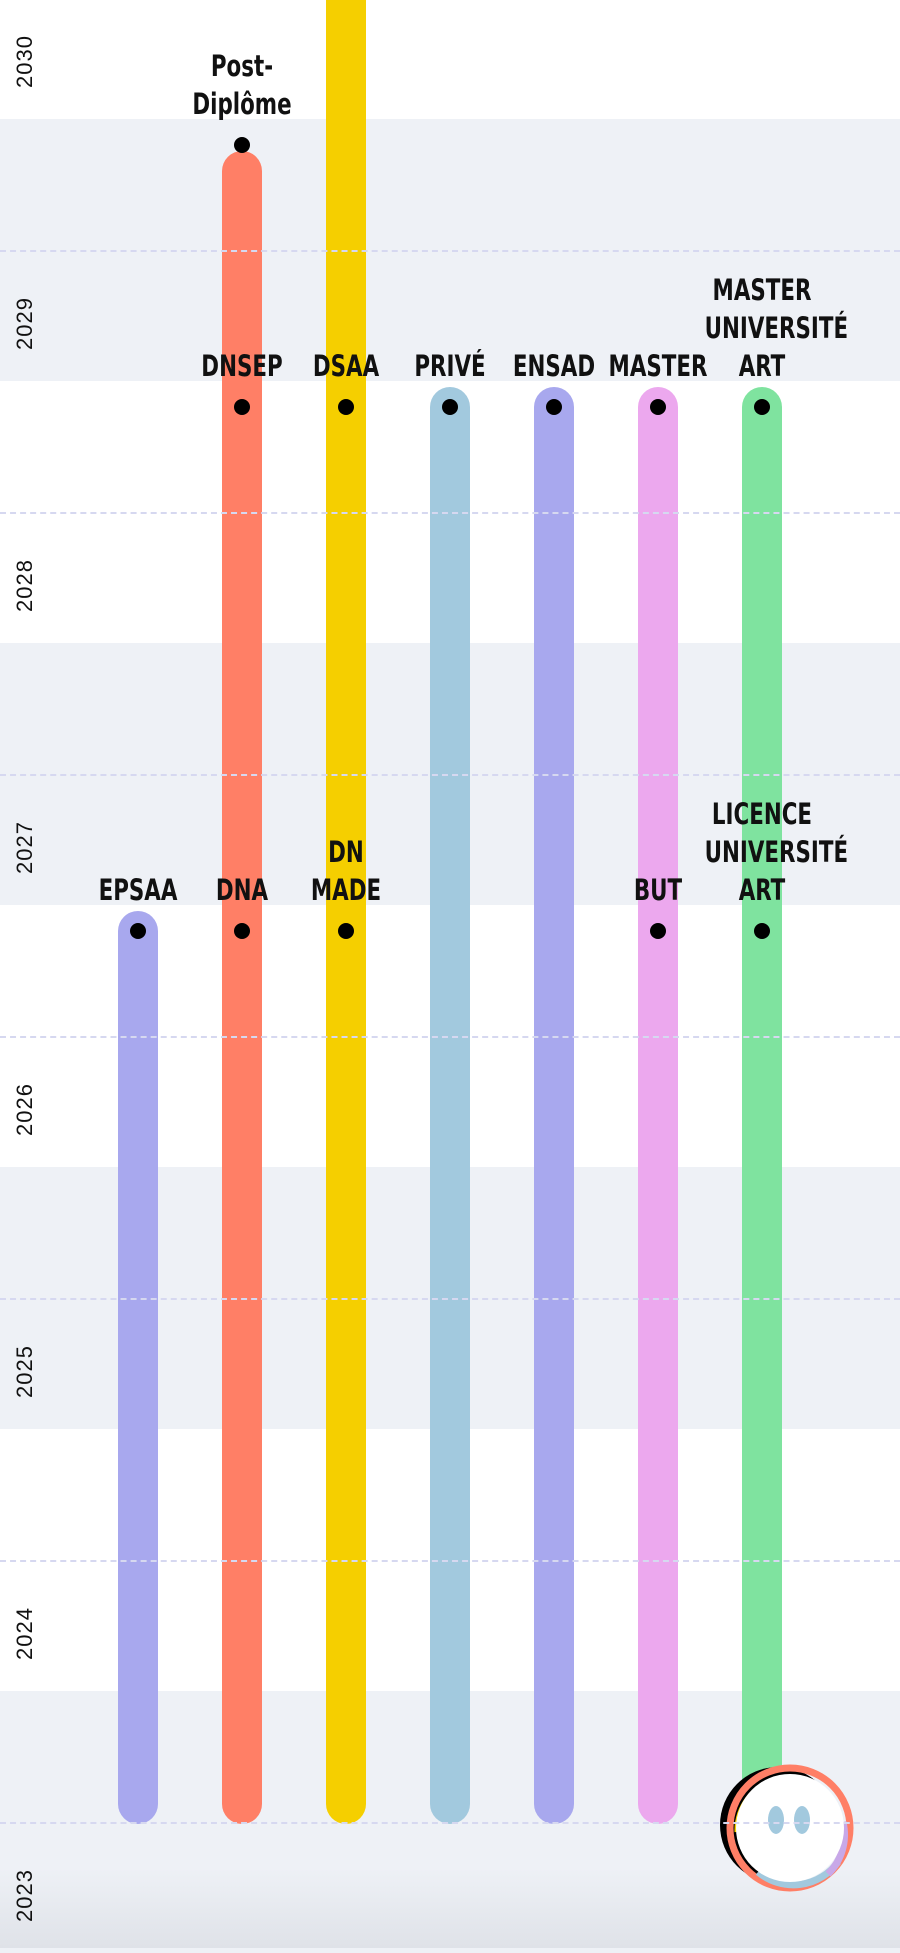 The image size is (900, 1953). What do you see at coordinates (450, 1908) in the screenshot?
I see `bottom-fade` at bounding box center [450, 1908].